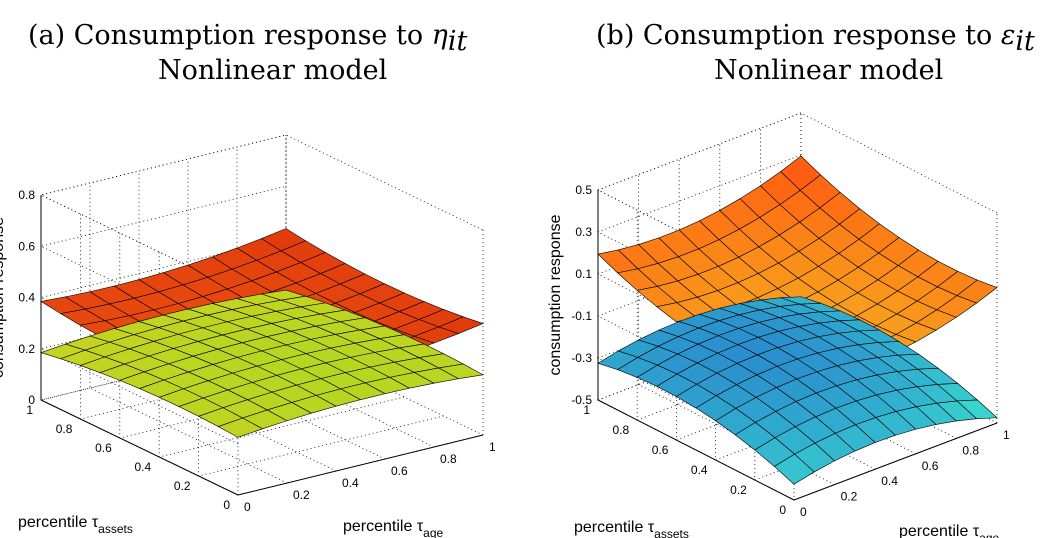  Describe the element at coordinates (26, 195) in the screenshot. I see `z-tick-label: 0.8` at that location.